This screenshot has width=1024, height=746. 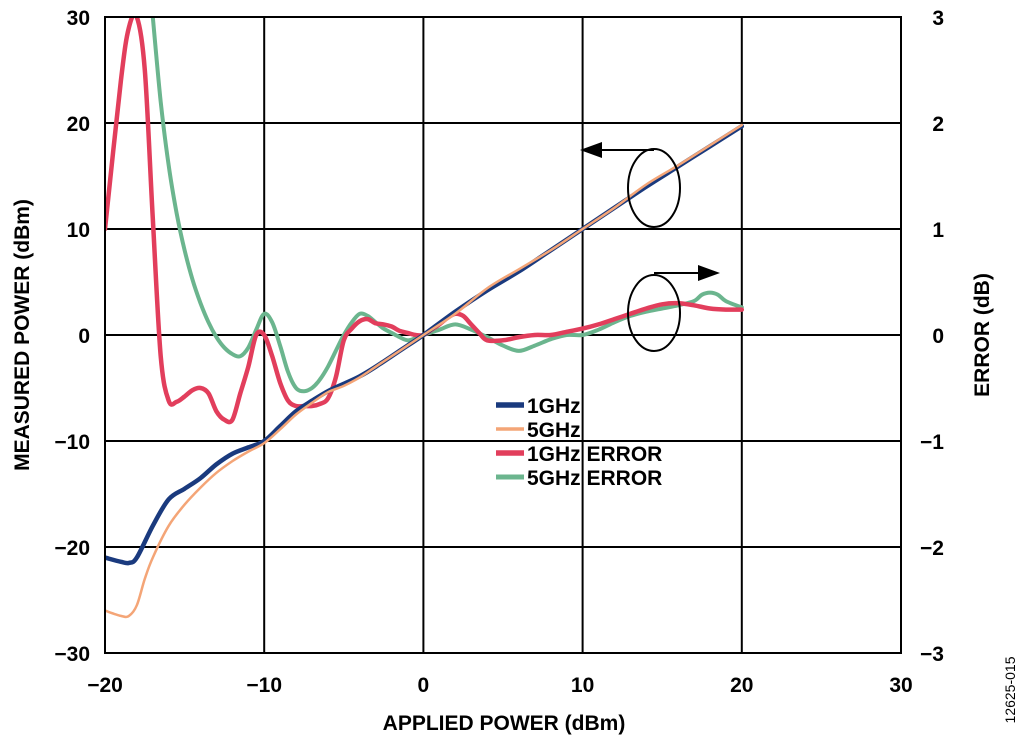 What do you see at coordinates (72, 442) in the screenshot?
I see `y-tick-label: −10` at bounding box center [72, 442].